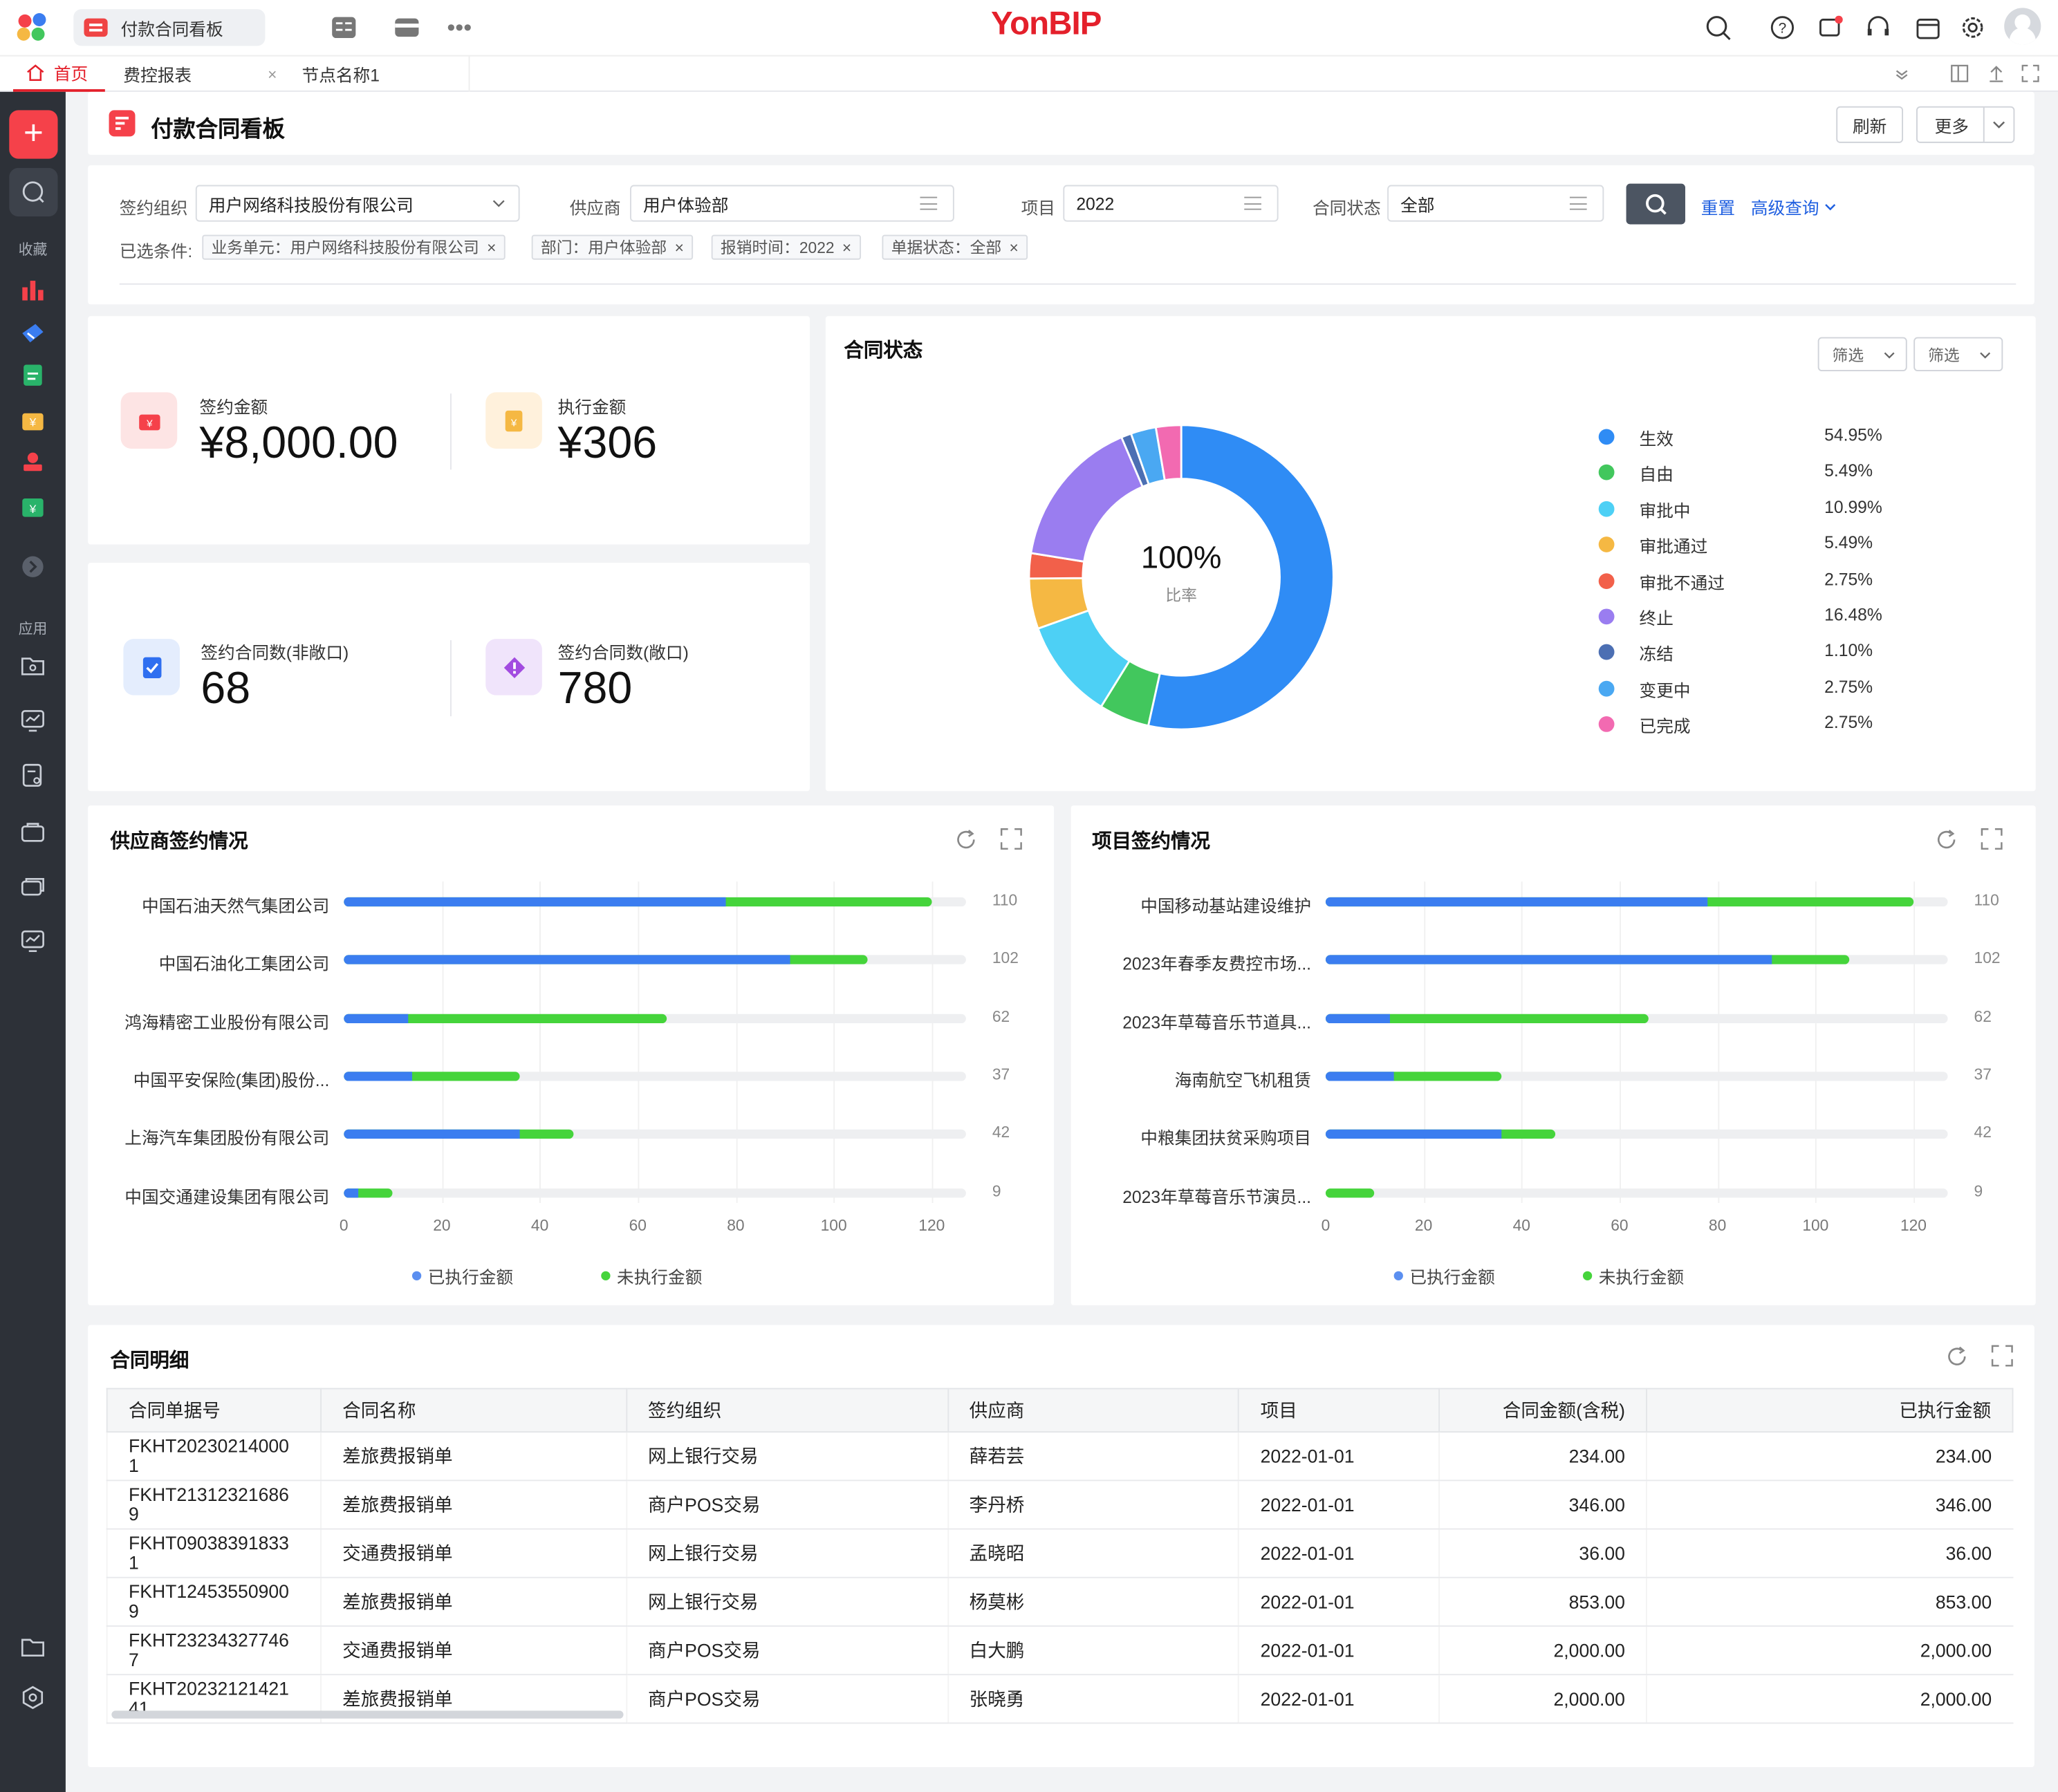  What do you see at coordinates (214, 1410) in the screenshot?
I see `col-header: 合同单据号` at bounding box center [214, 1410].